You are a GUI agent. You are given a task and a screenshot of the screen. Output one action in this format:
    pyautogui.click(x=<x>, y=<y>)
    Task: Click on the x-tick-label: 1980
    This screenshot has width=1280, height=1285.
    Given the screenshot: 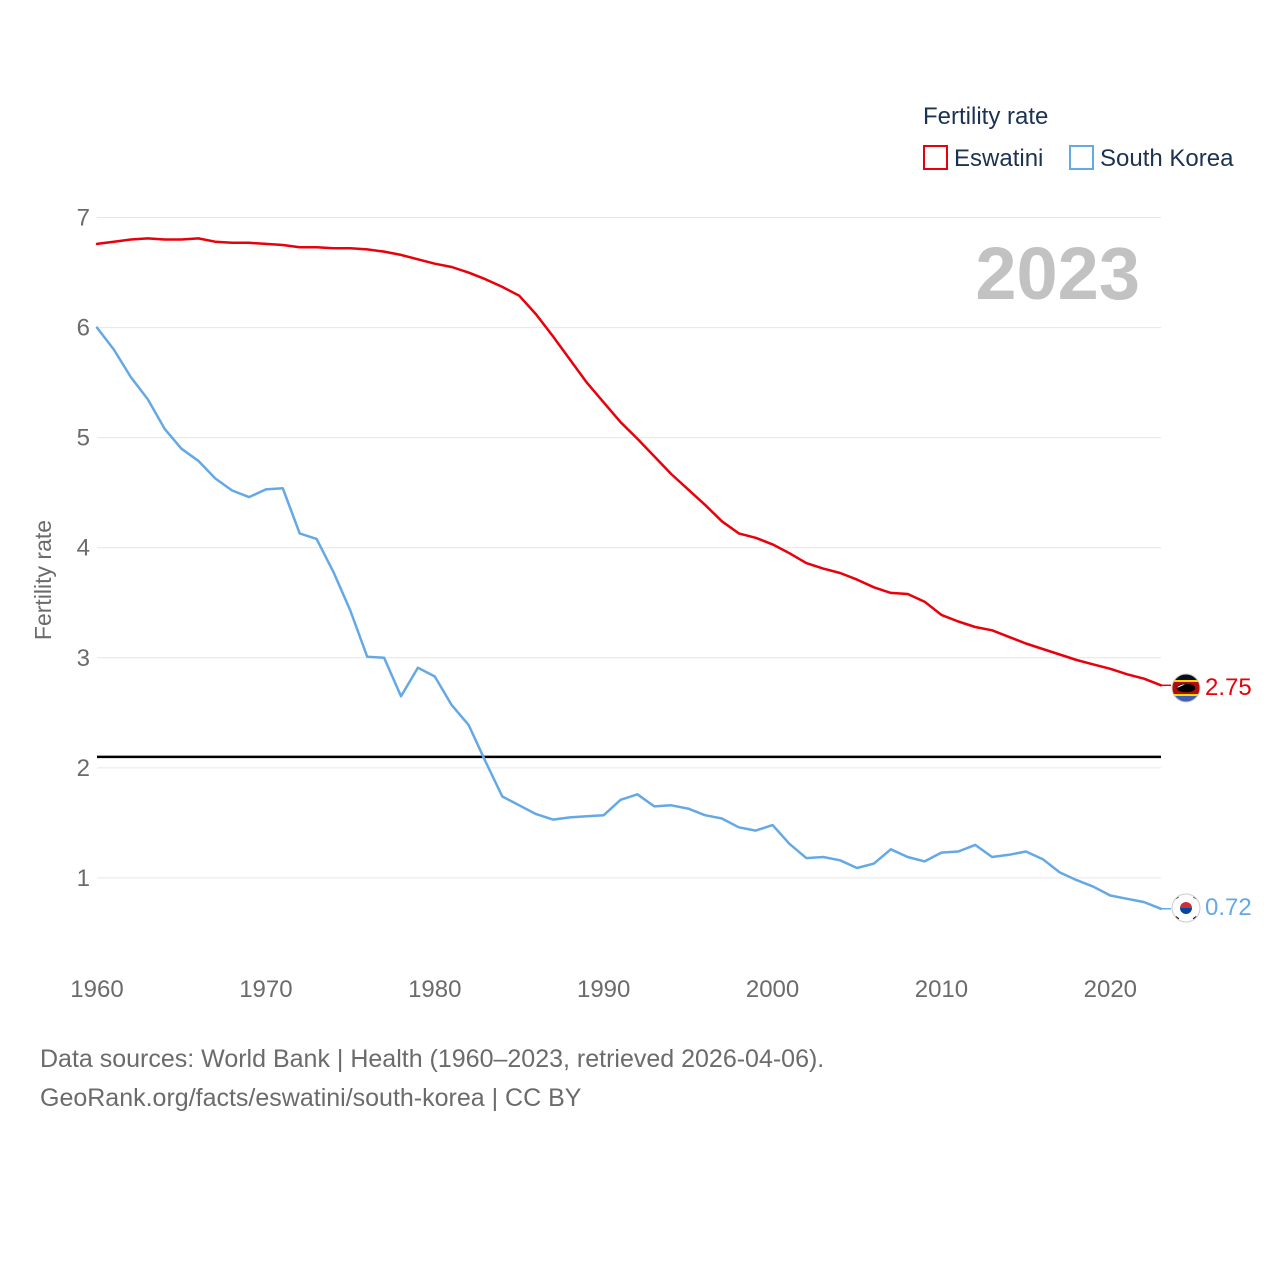 What is the action you would take?
    pyautogui.click(x=434, y=989)
    